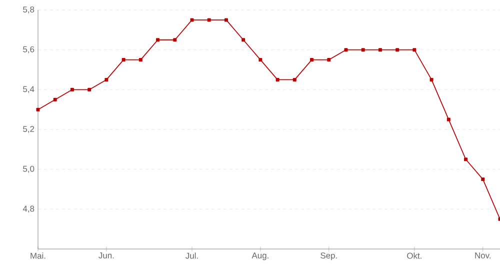 Image resolution: width=500 pixels, height=280 pixels. What do you see at coordinates (483, 255) in the screenshot?
I see `x-tick-label: Nov.` at bounding box center [483, 255].